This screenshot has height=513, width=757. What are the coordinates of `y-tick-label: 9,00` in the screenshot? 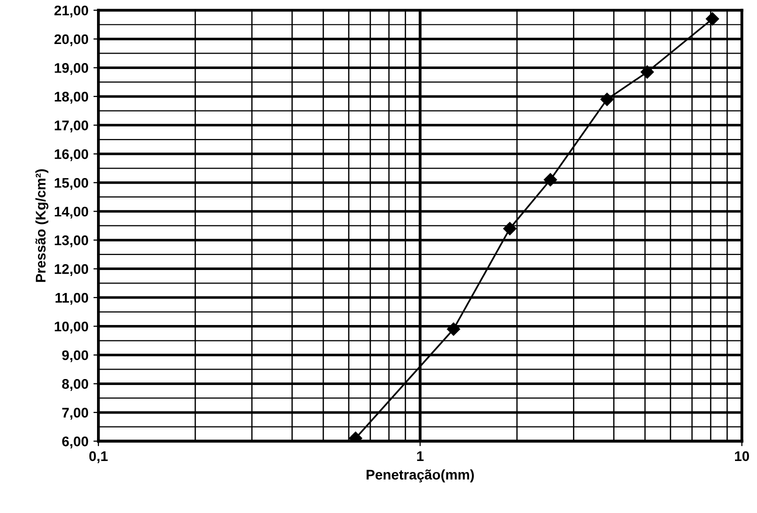 It's located at (75, 356).